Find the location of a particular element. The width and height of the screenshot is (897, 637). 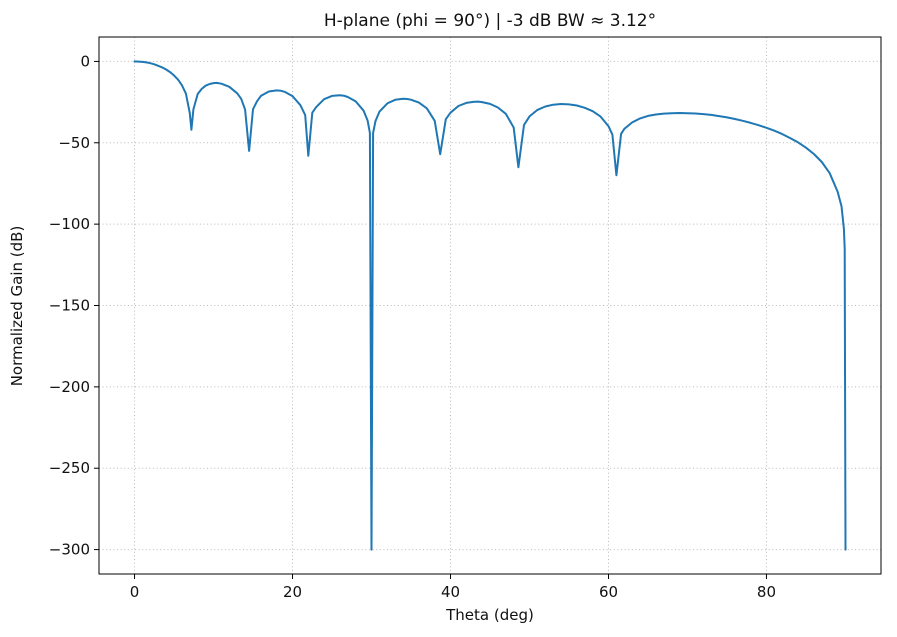

y-tick-label: −150 is located at coordinates (69, 306).